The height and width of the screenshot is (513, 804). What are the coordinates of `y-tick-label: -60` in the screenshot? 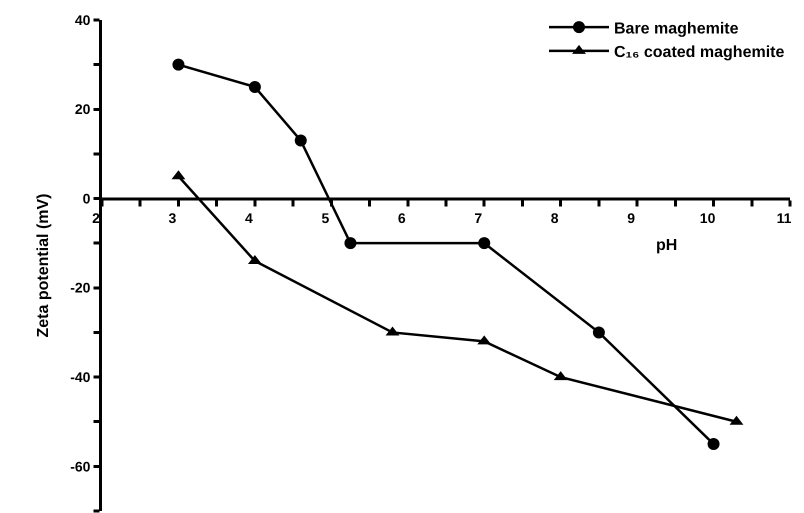 It's located at (80, 466).